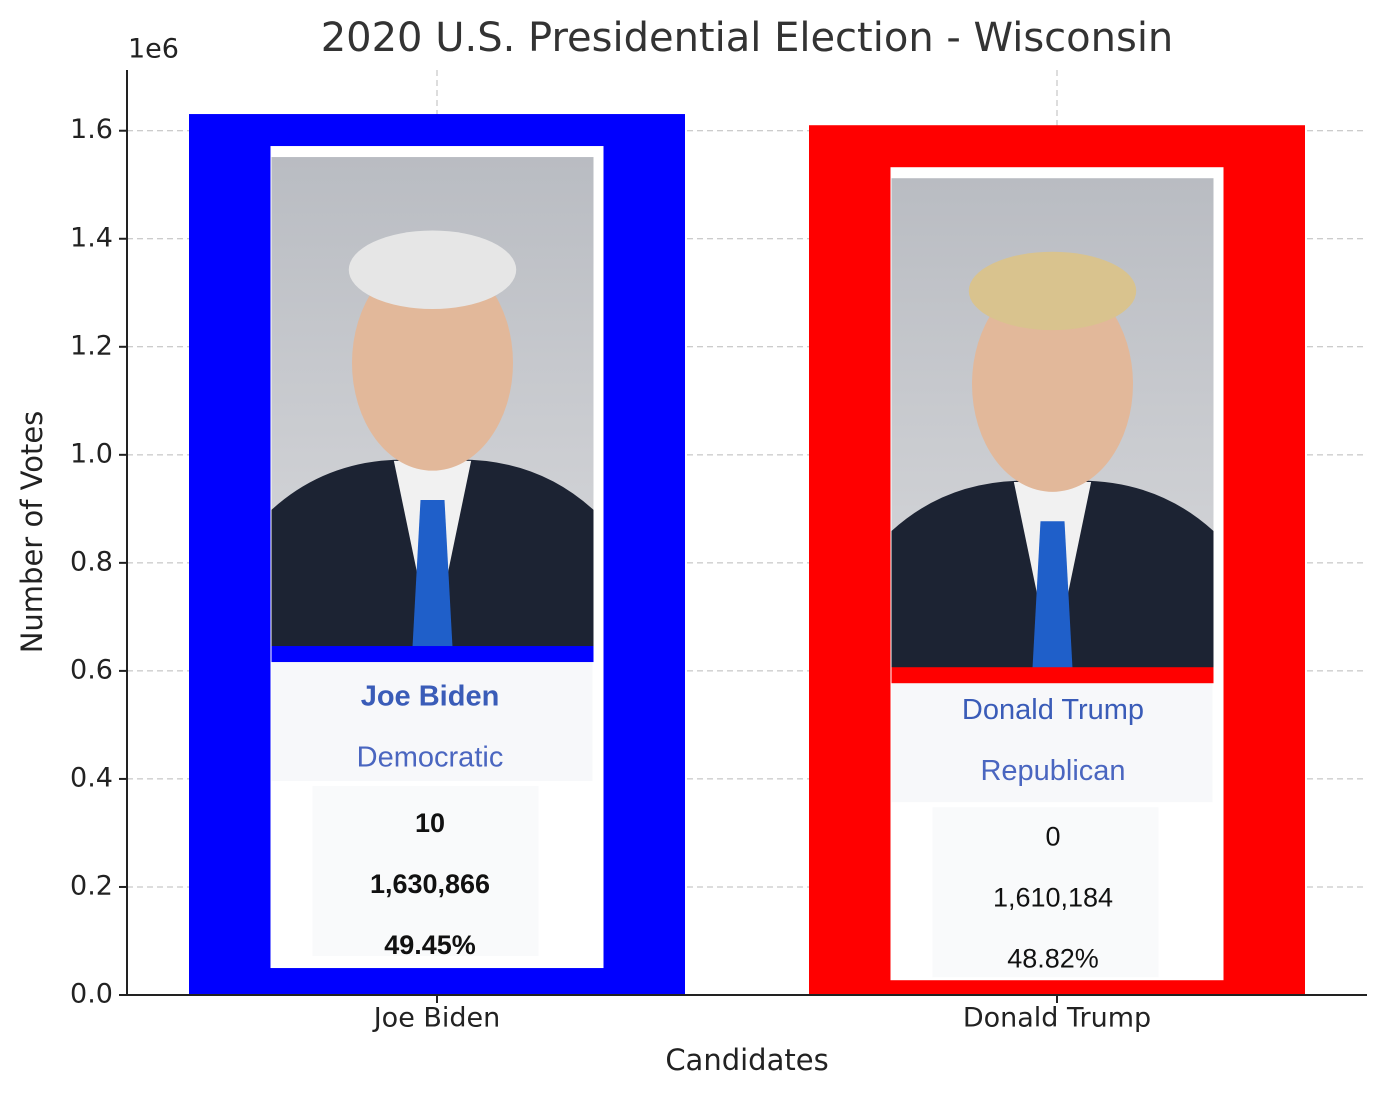  What do you see at coordinates (153, 49) in the screenshot?
I see `offset-label: 1e6` at bounding box center [153, 49].